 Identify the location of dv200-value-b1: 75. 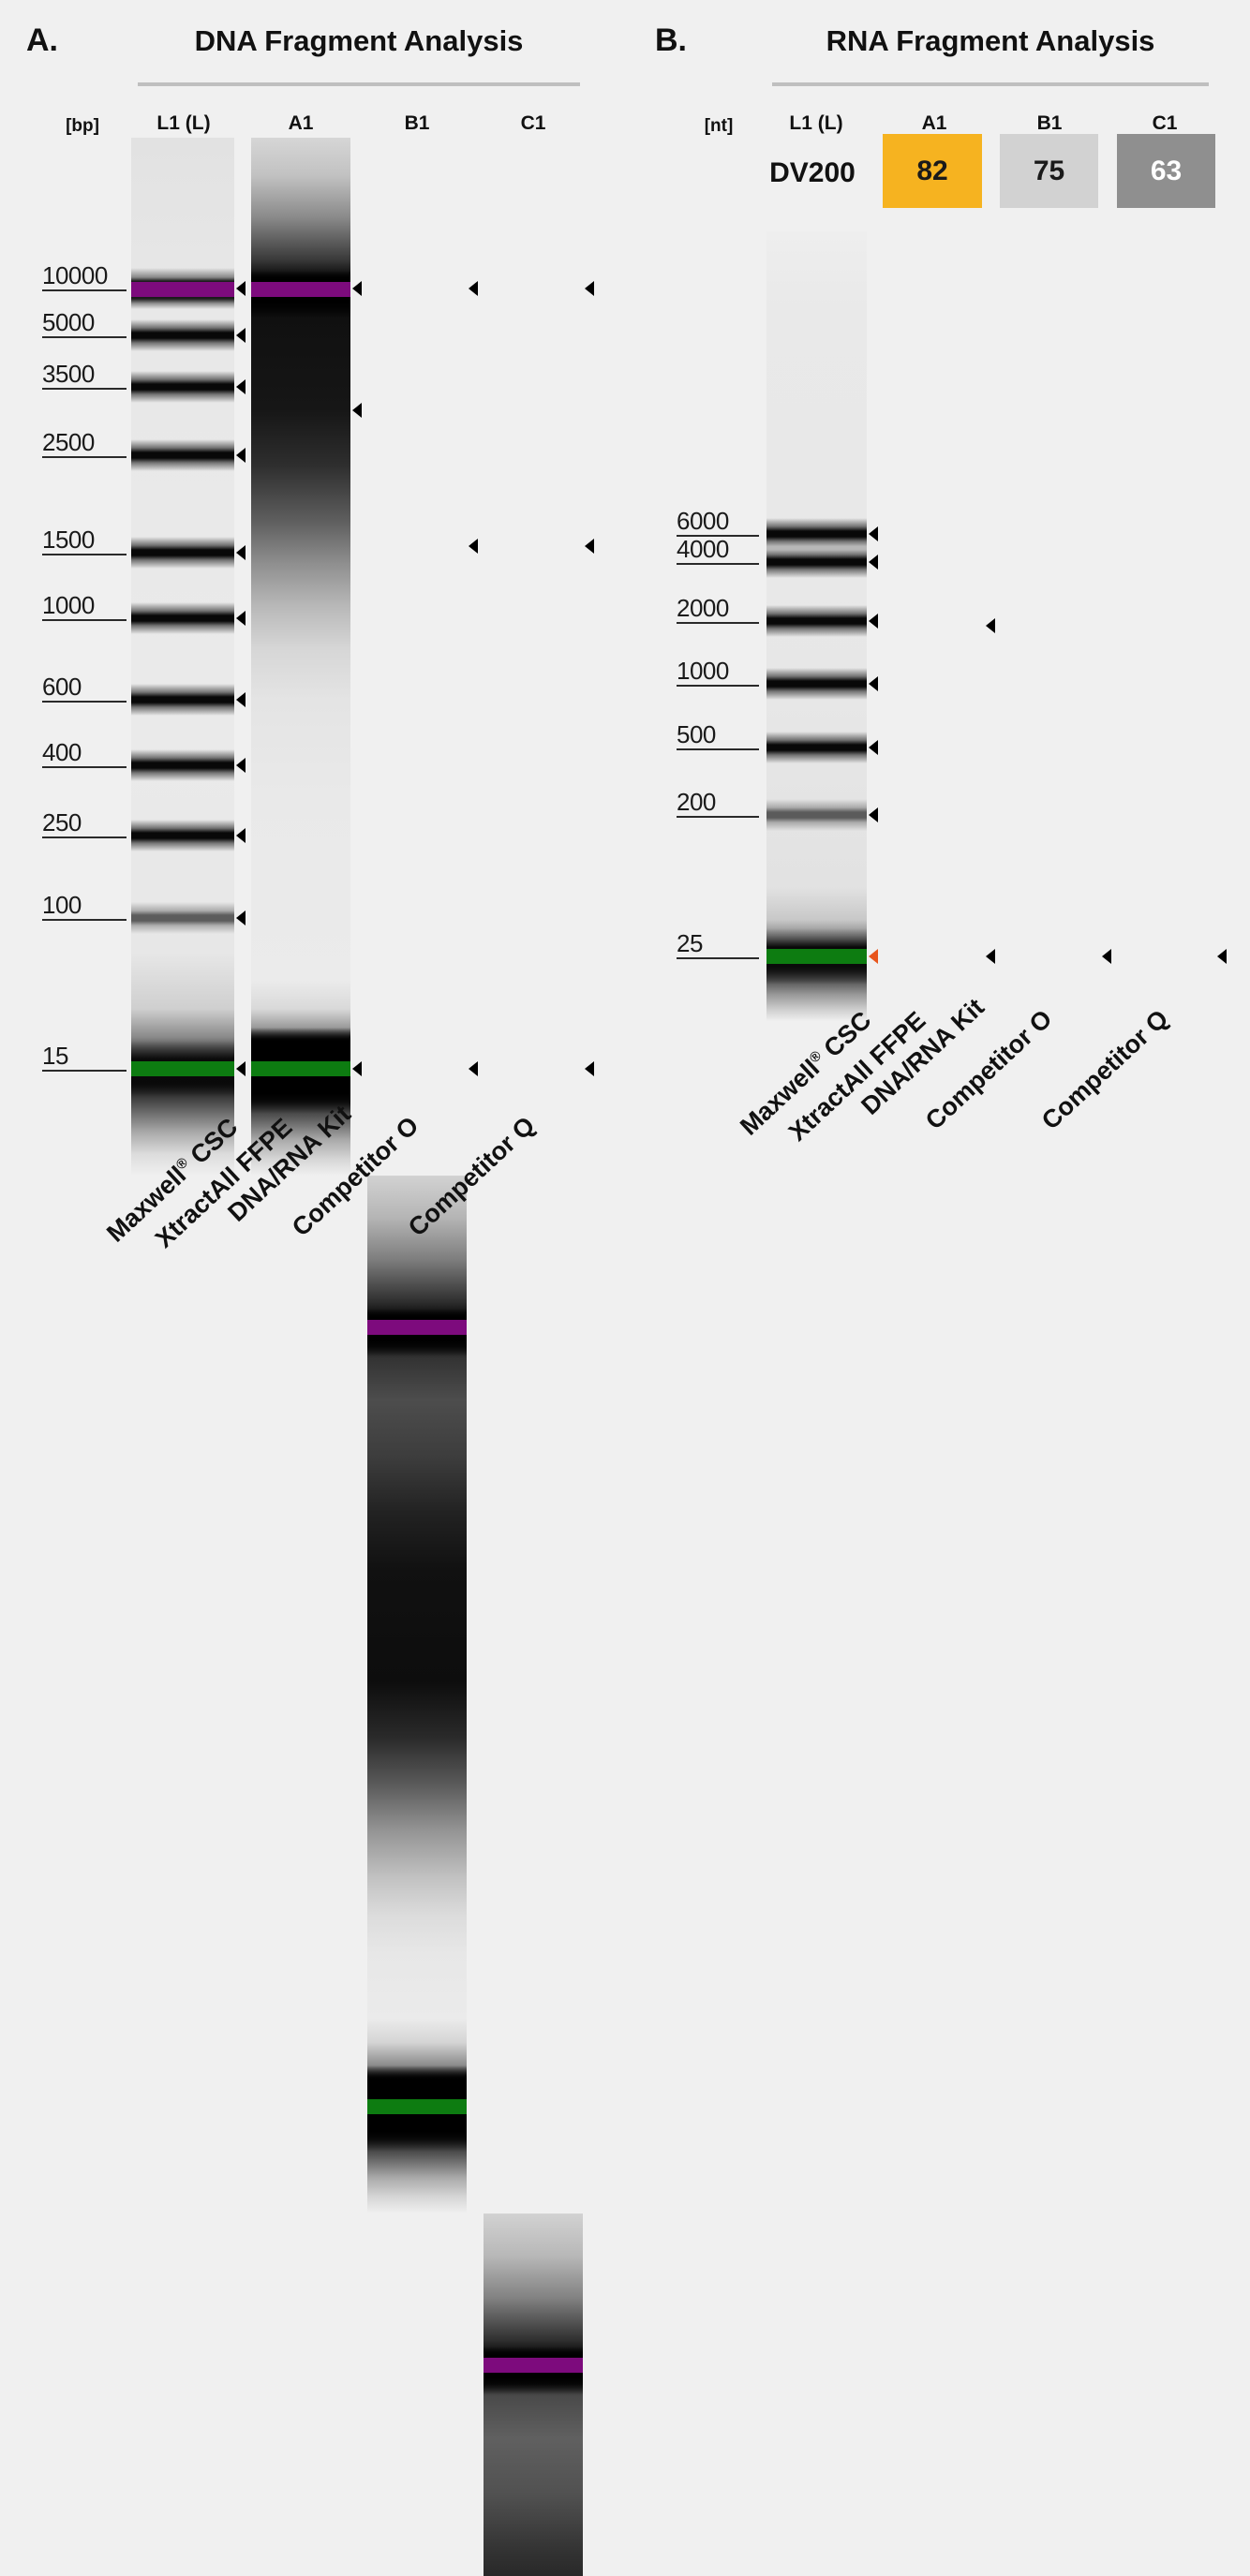
(1049, 171).